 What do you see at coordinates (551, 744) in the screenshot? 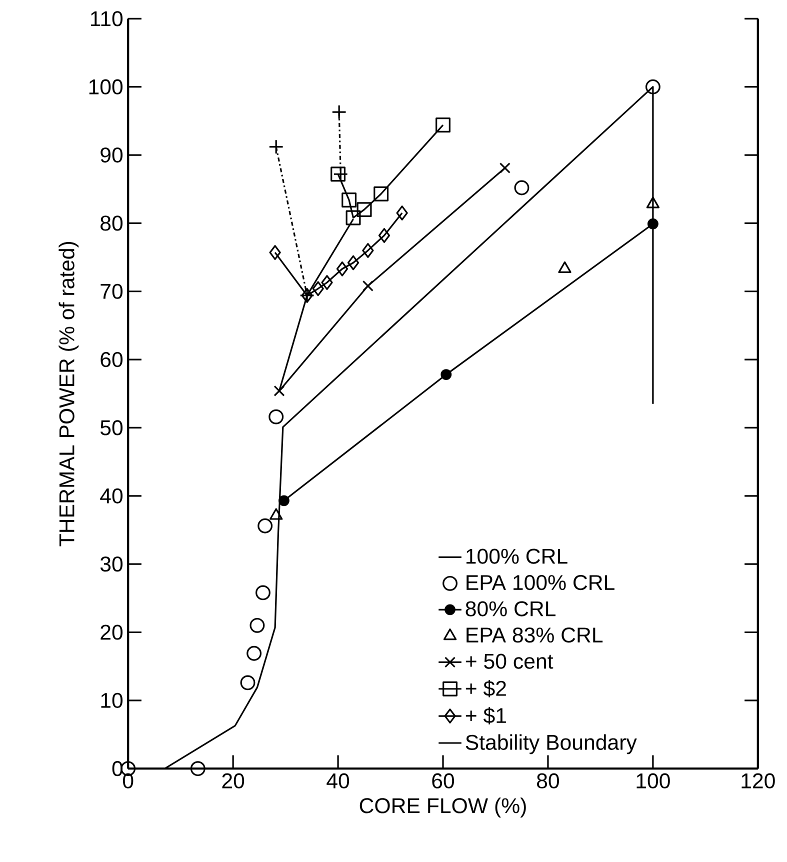
I see `legend-label: Stability Boundary` at bounding box center [551, 744].